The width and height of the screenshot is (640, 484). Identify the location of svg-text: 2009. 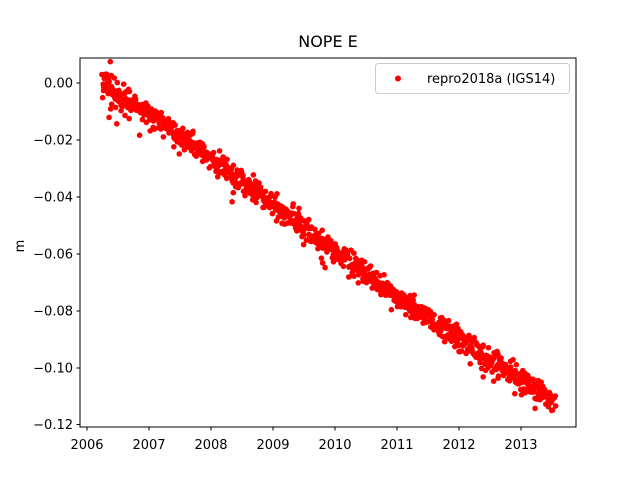
(272, 445).